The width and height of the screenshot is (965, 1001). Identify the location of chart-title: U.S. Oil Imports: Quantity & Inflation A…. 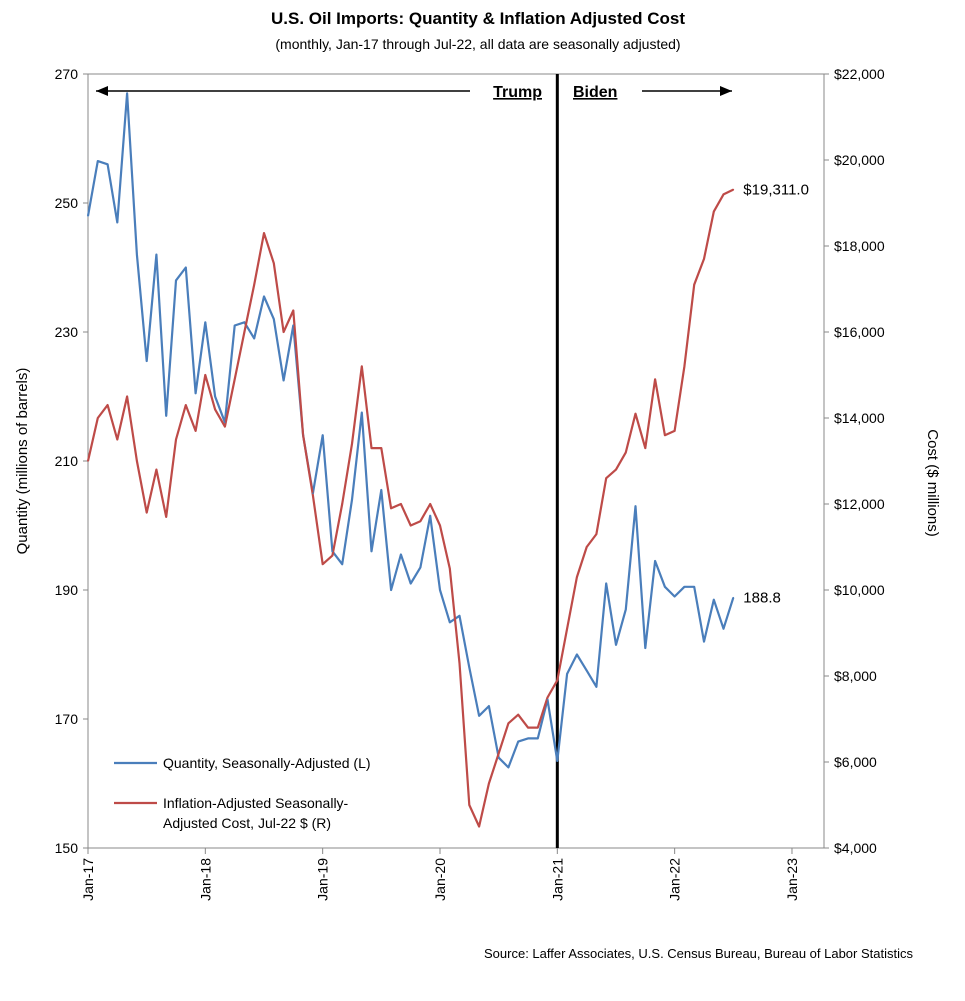
(478, 18).